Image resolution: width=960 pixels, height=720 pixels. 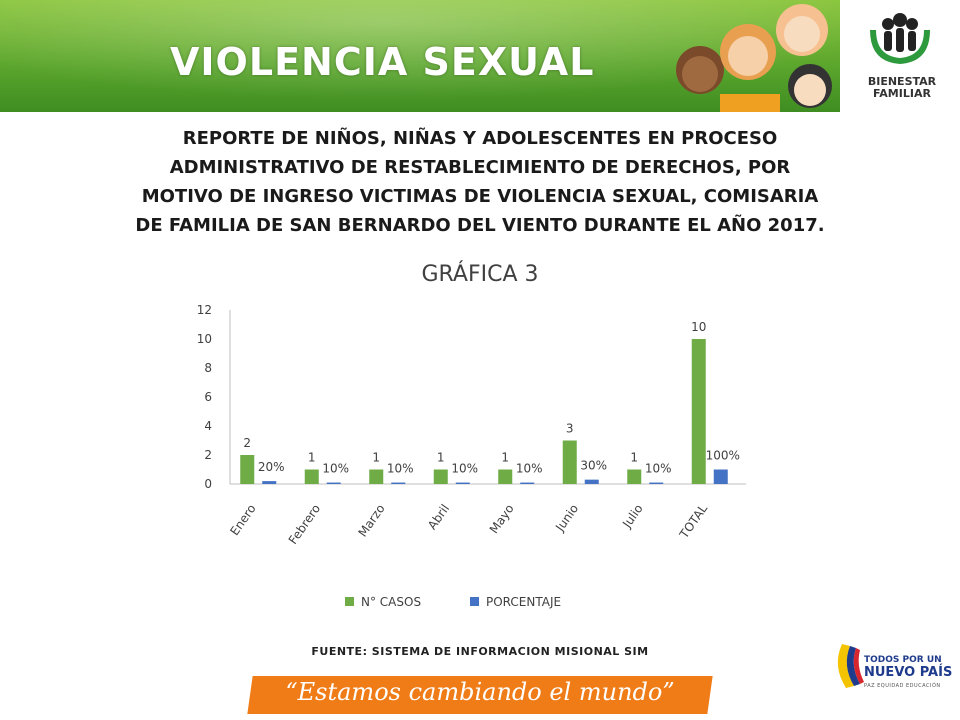 I want to click on x-tick-label: Enero, so click(x=242, y=520).